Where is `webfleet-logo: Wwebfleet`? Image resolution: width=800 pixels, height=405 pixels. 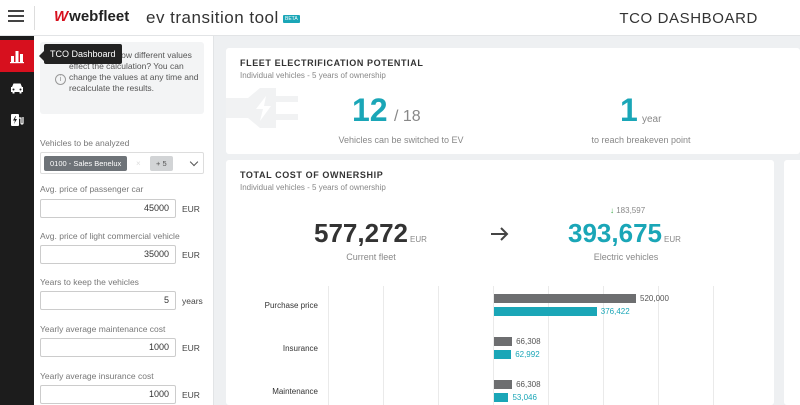 webfleet-logo: Wwebfleet is located at coordinates (92, 16).